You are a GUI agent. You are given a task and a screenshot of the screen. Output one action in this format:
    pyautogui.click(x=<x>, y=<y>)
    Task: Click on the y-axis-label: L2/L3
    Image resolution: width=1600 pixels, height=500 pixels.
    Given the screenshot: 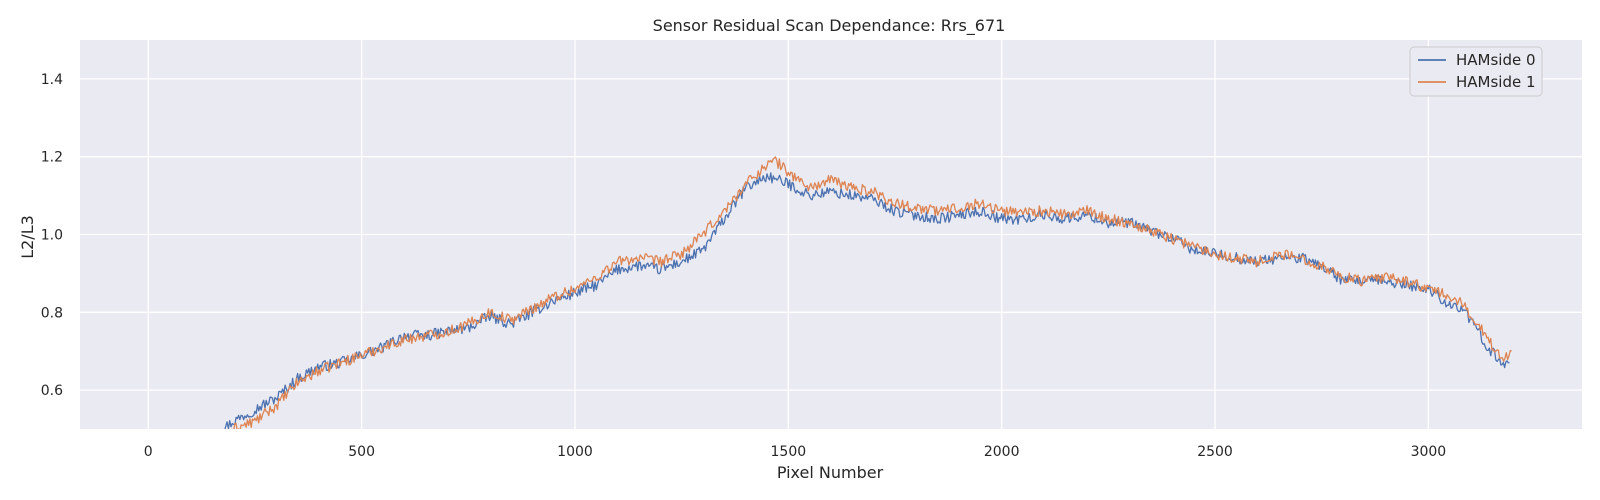 What is the action you would take?
    pyautogui.click(x=27, y=237)
    